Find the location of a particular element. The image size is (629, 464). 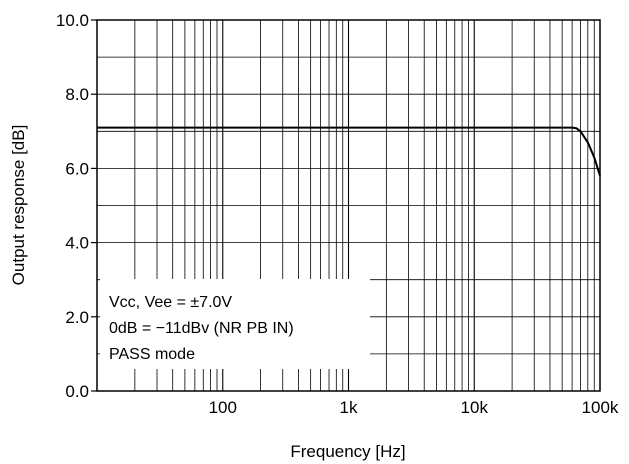

y-tick-label: 10.0 is located at coordinates (72, 20).